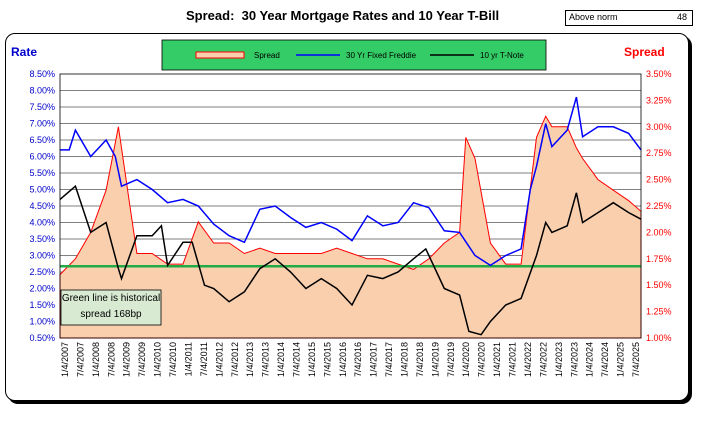 The image size is (702, 422). I want to click on x-tick-label: 1/4/2007, so click(65, 359).